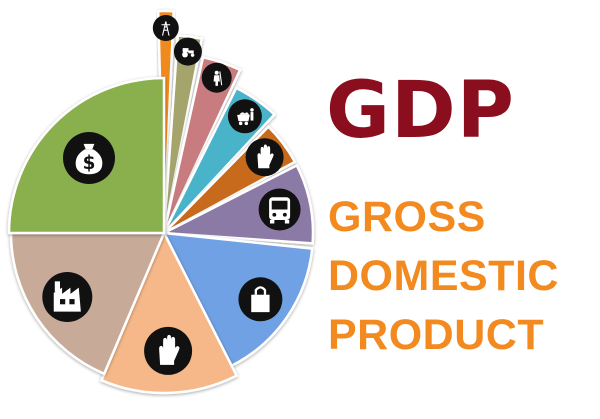 The width and height of the screenshot is (600, 419). Describe the element at coordinates (166, 121) in the screenshot. I see `pie-slice-energy` at that location.